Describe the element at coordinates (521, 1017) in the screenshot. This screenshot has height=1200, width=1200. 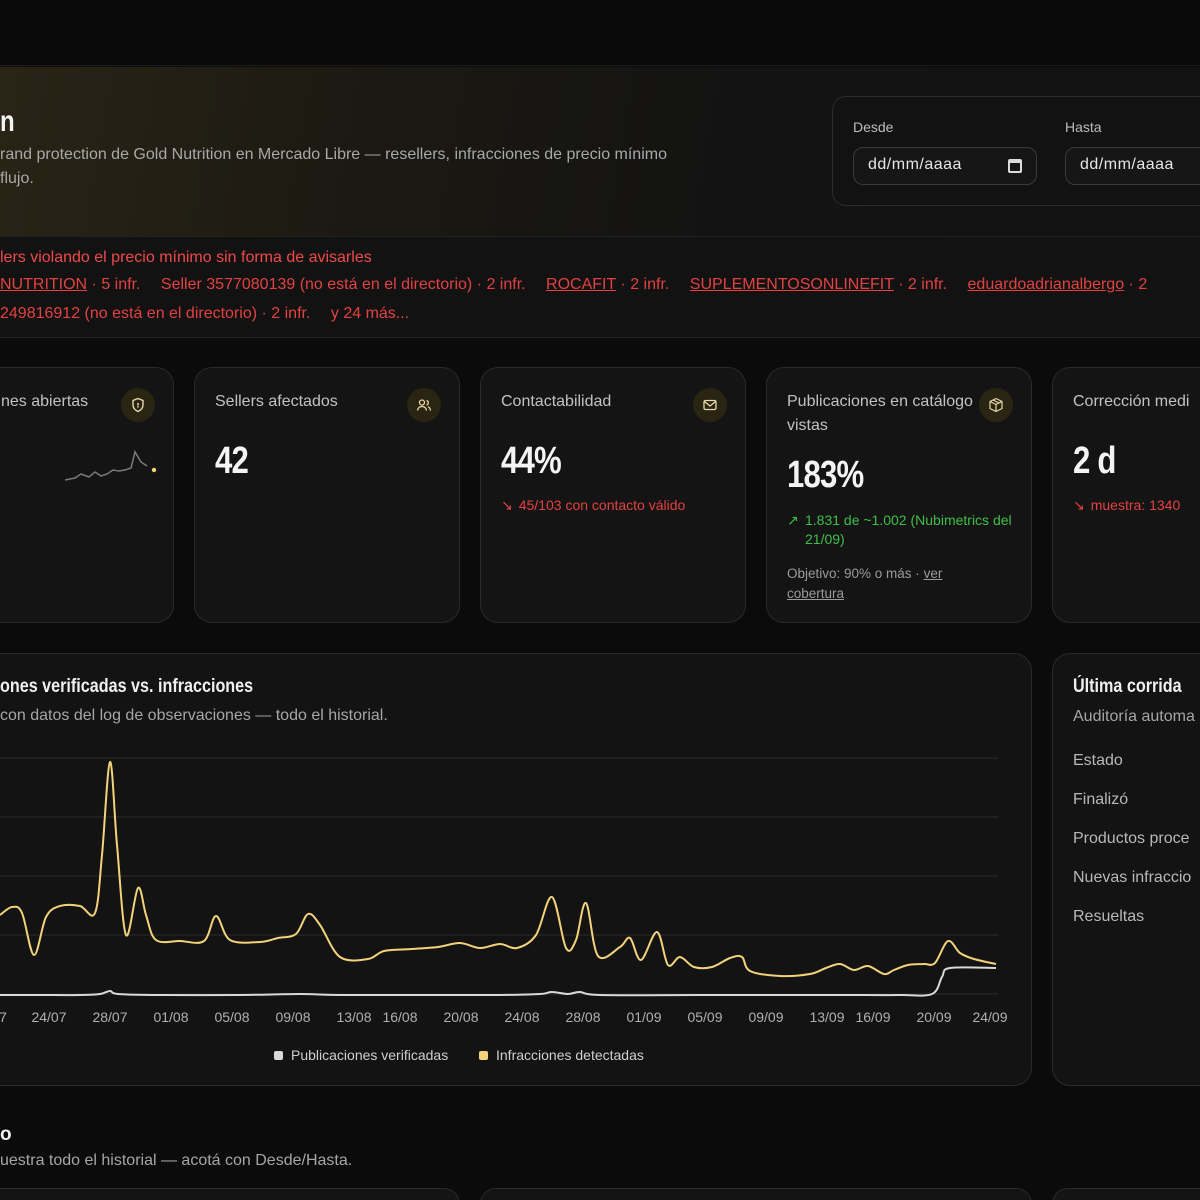
I see `x-tick-label: 24/08` at that location.